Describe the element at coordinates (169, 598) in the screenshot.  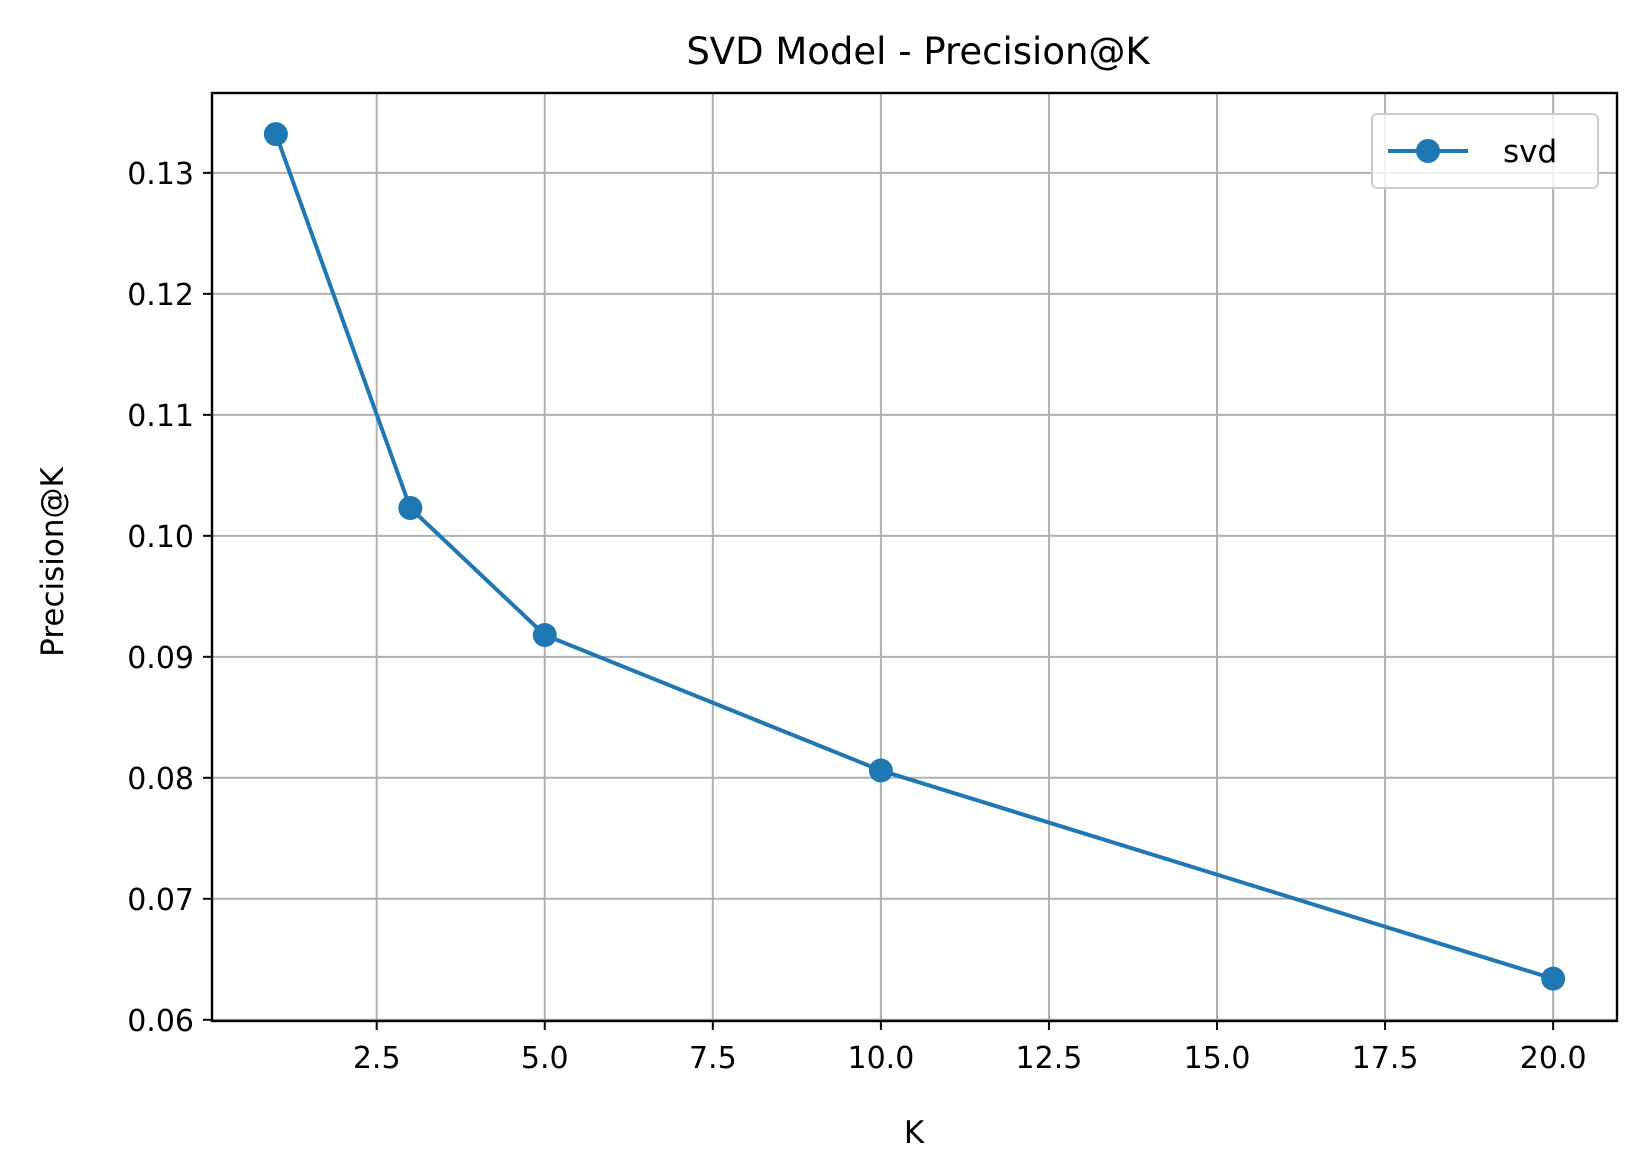
I see `y-axis-ticks: 0.06 0.07 0.08 0.09 0.10 0.11 0.12 0.13` at that location.